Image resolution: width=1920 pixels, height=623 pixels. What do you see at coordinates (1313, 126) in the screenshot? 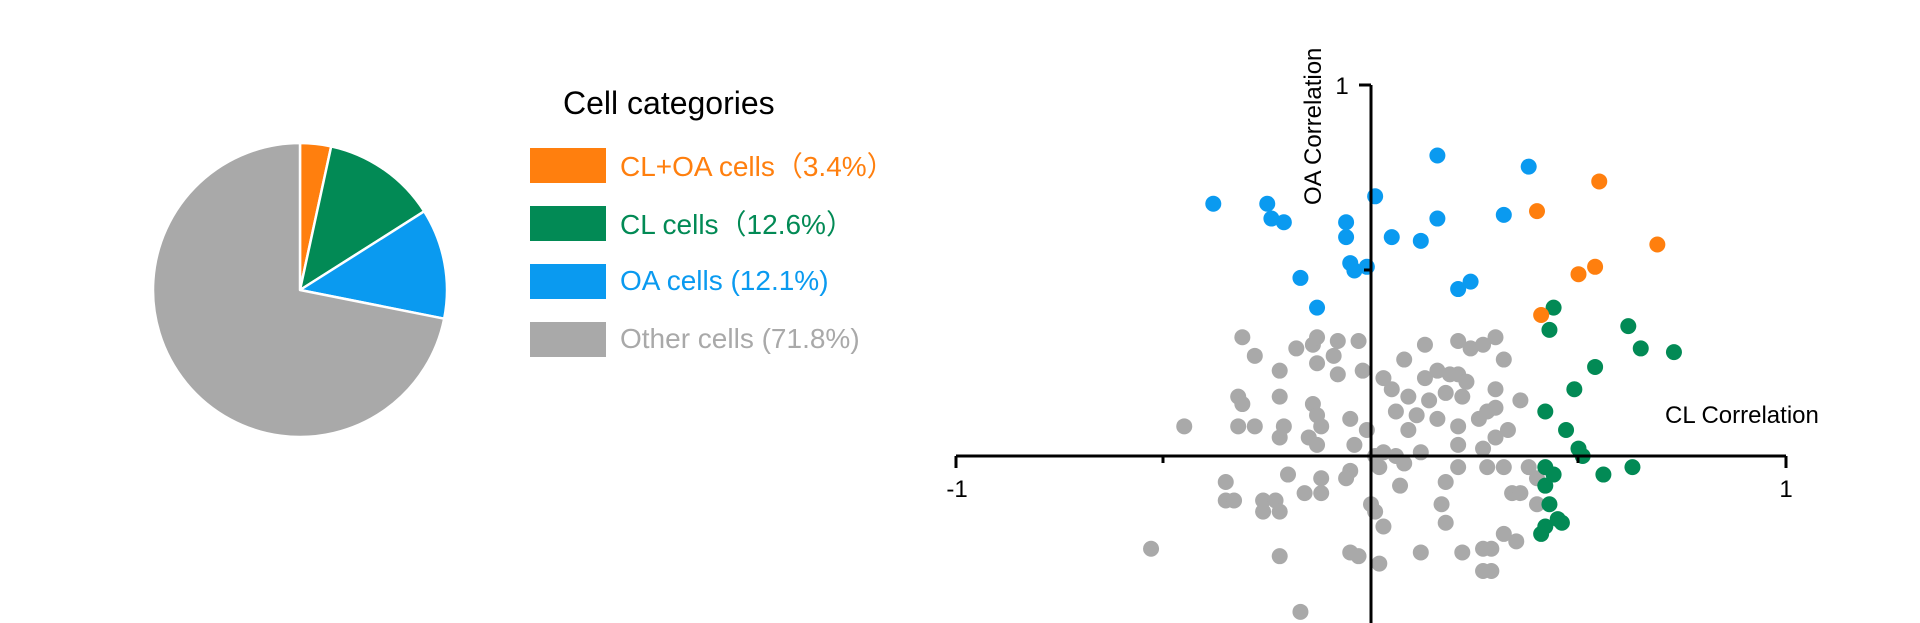
I see `y-axis-label: OA Correlation` at bounding box center [1313, 126].